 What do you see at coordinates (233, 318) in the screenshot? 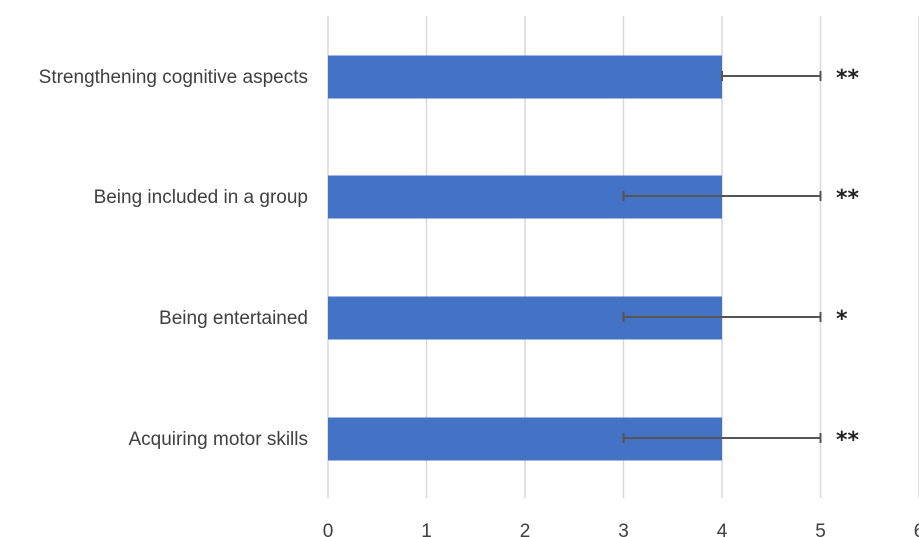
I see `category-label-2: Being entertained` at bounding box center [233, 318].